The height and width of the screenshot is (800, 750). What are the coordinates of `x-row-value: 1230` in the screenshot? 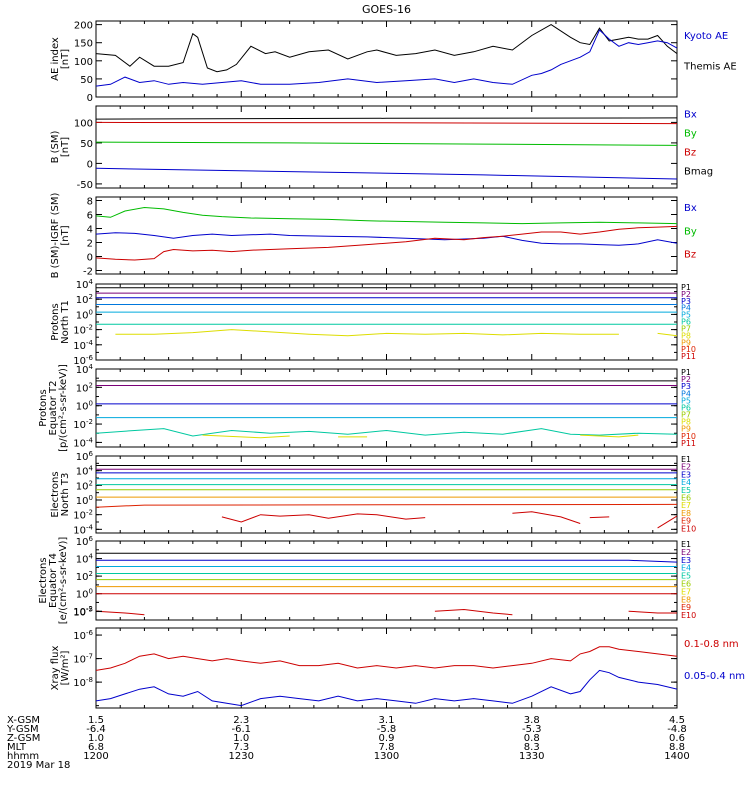 It's located at (241, 756).